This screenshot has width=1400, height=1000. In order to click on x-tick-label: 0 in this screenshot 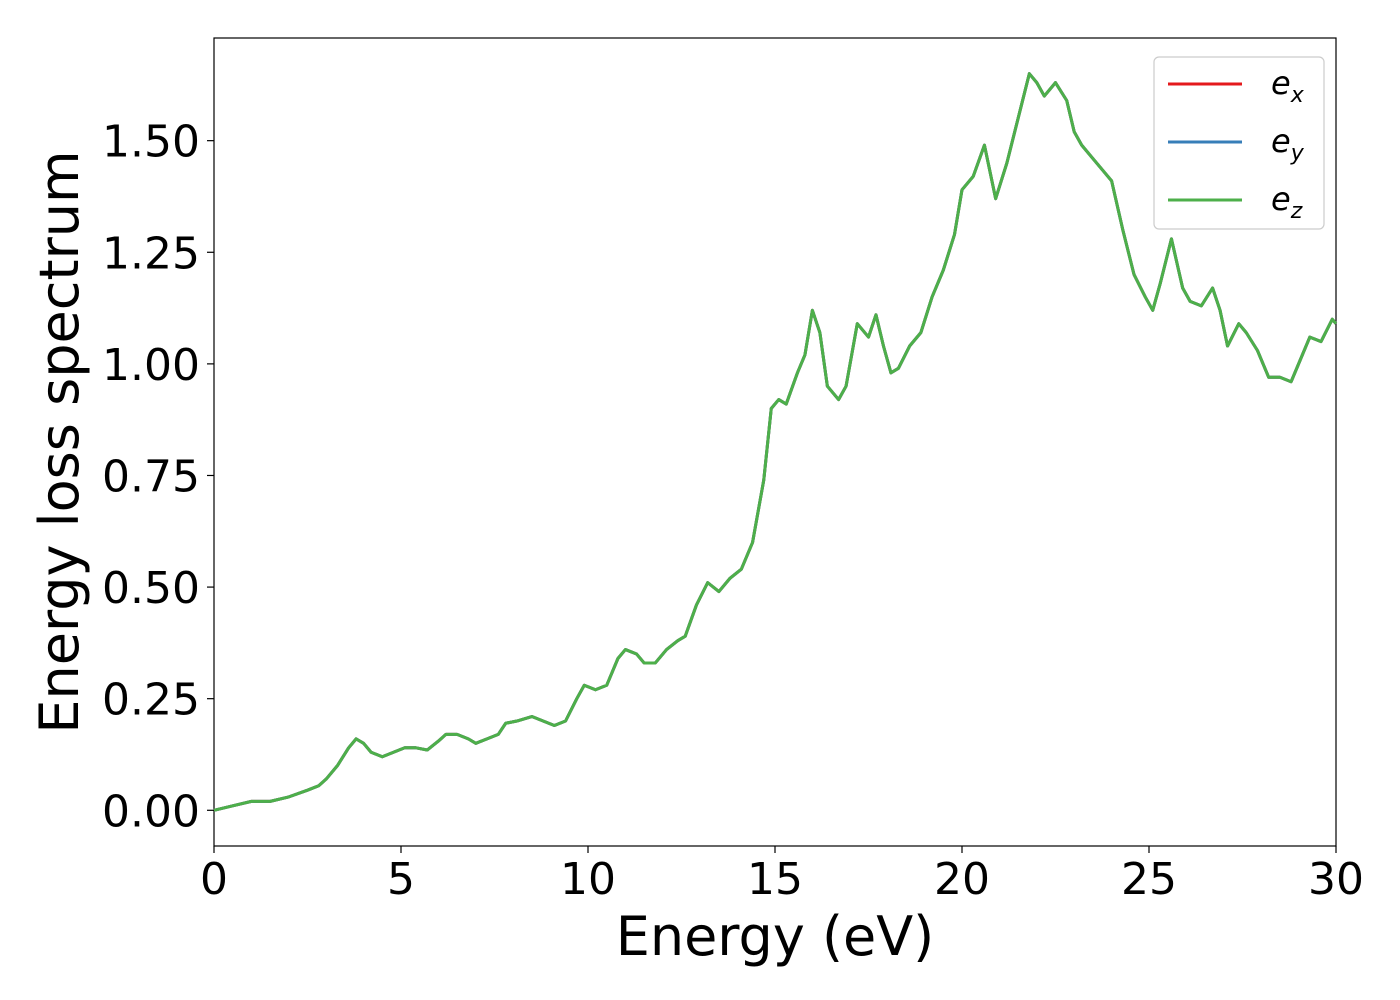, I will do `click(214, 879)`.